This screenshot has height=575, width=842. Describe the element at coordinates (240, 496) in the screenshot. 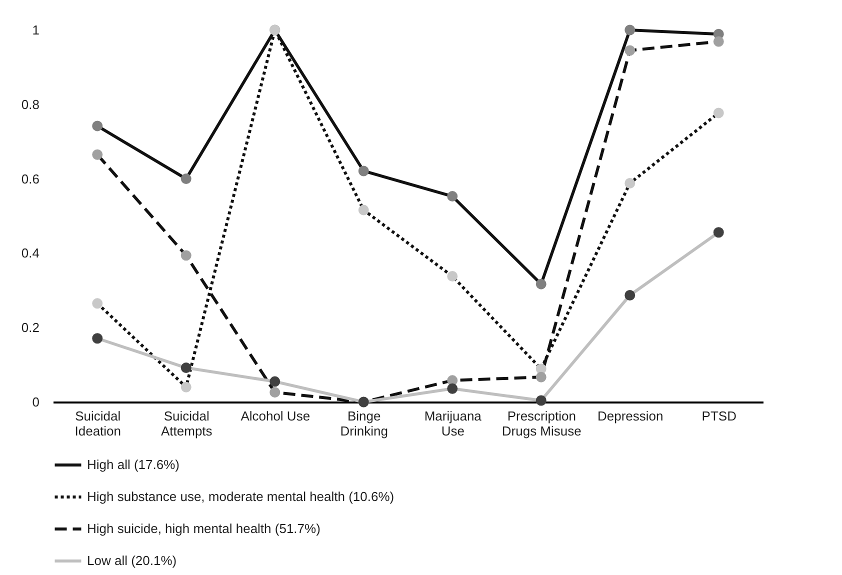

I see `legend-label: High substance use, moderate mental health (10.6%)` at that location.